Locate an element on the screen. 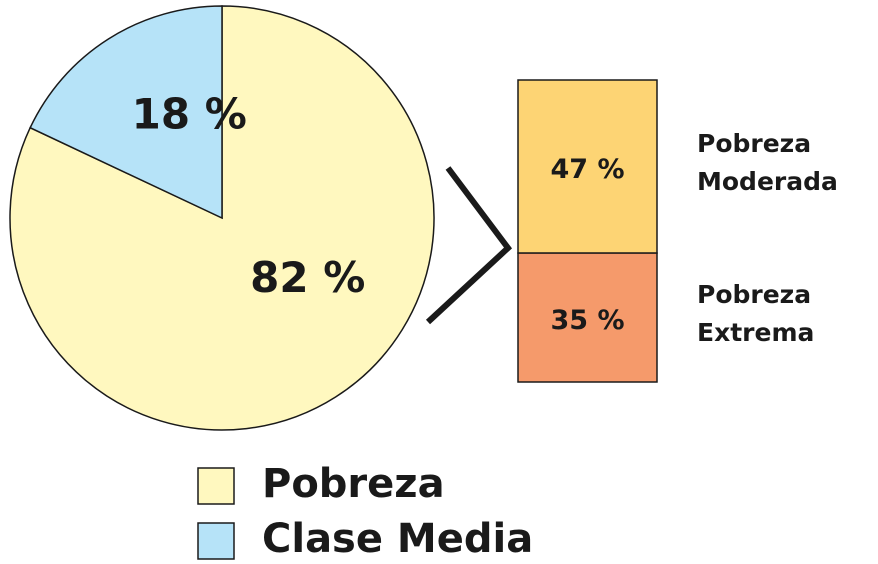 This screenshot has width=878, height=564. pie-slice is located at coordinates (126, 112).